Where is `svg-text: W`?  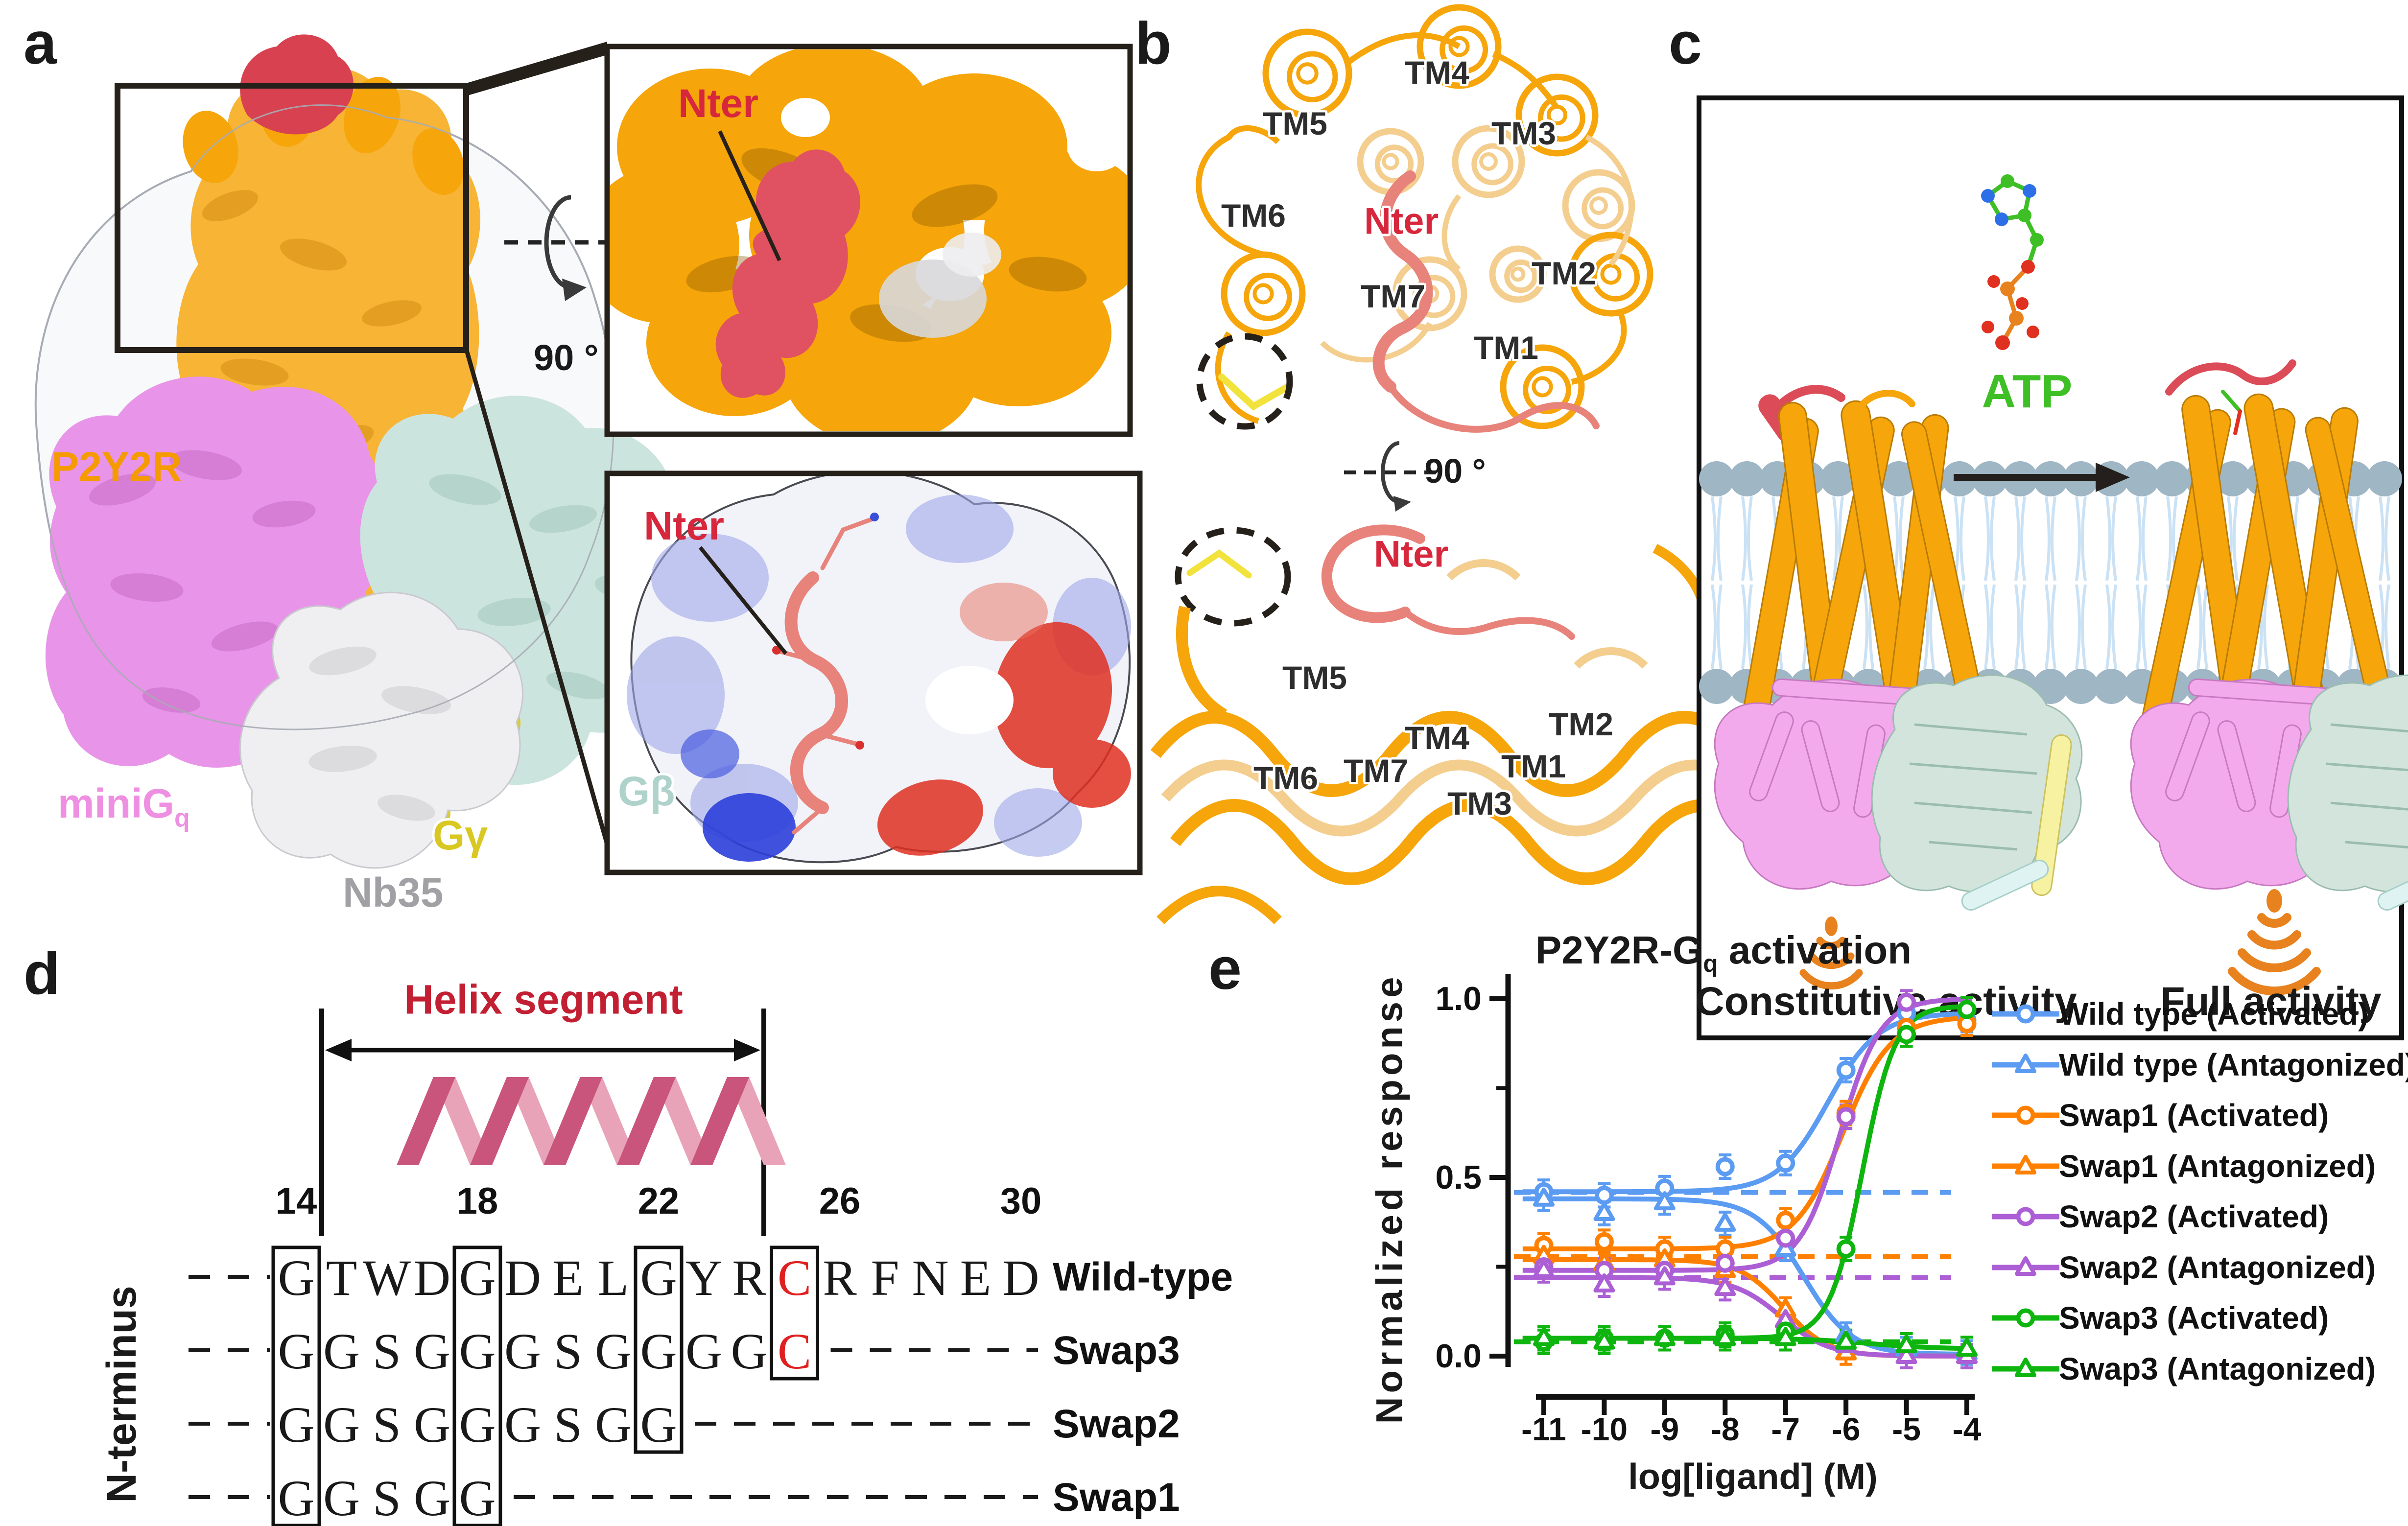 svg-text: W is located at coordinates (387, 1278).